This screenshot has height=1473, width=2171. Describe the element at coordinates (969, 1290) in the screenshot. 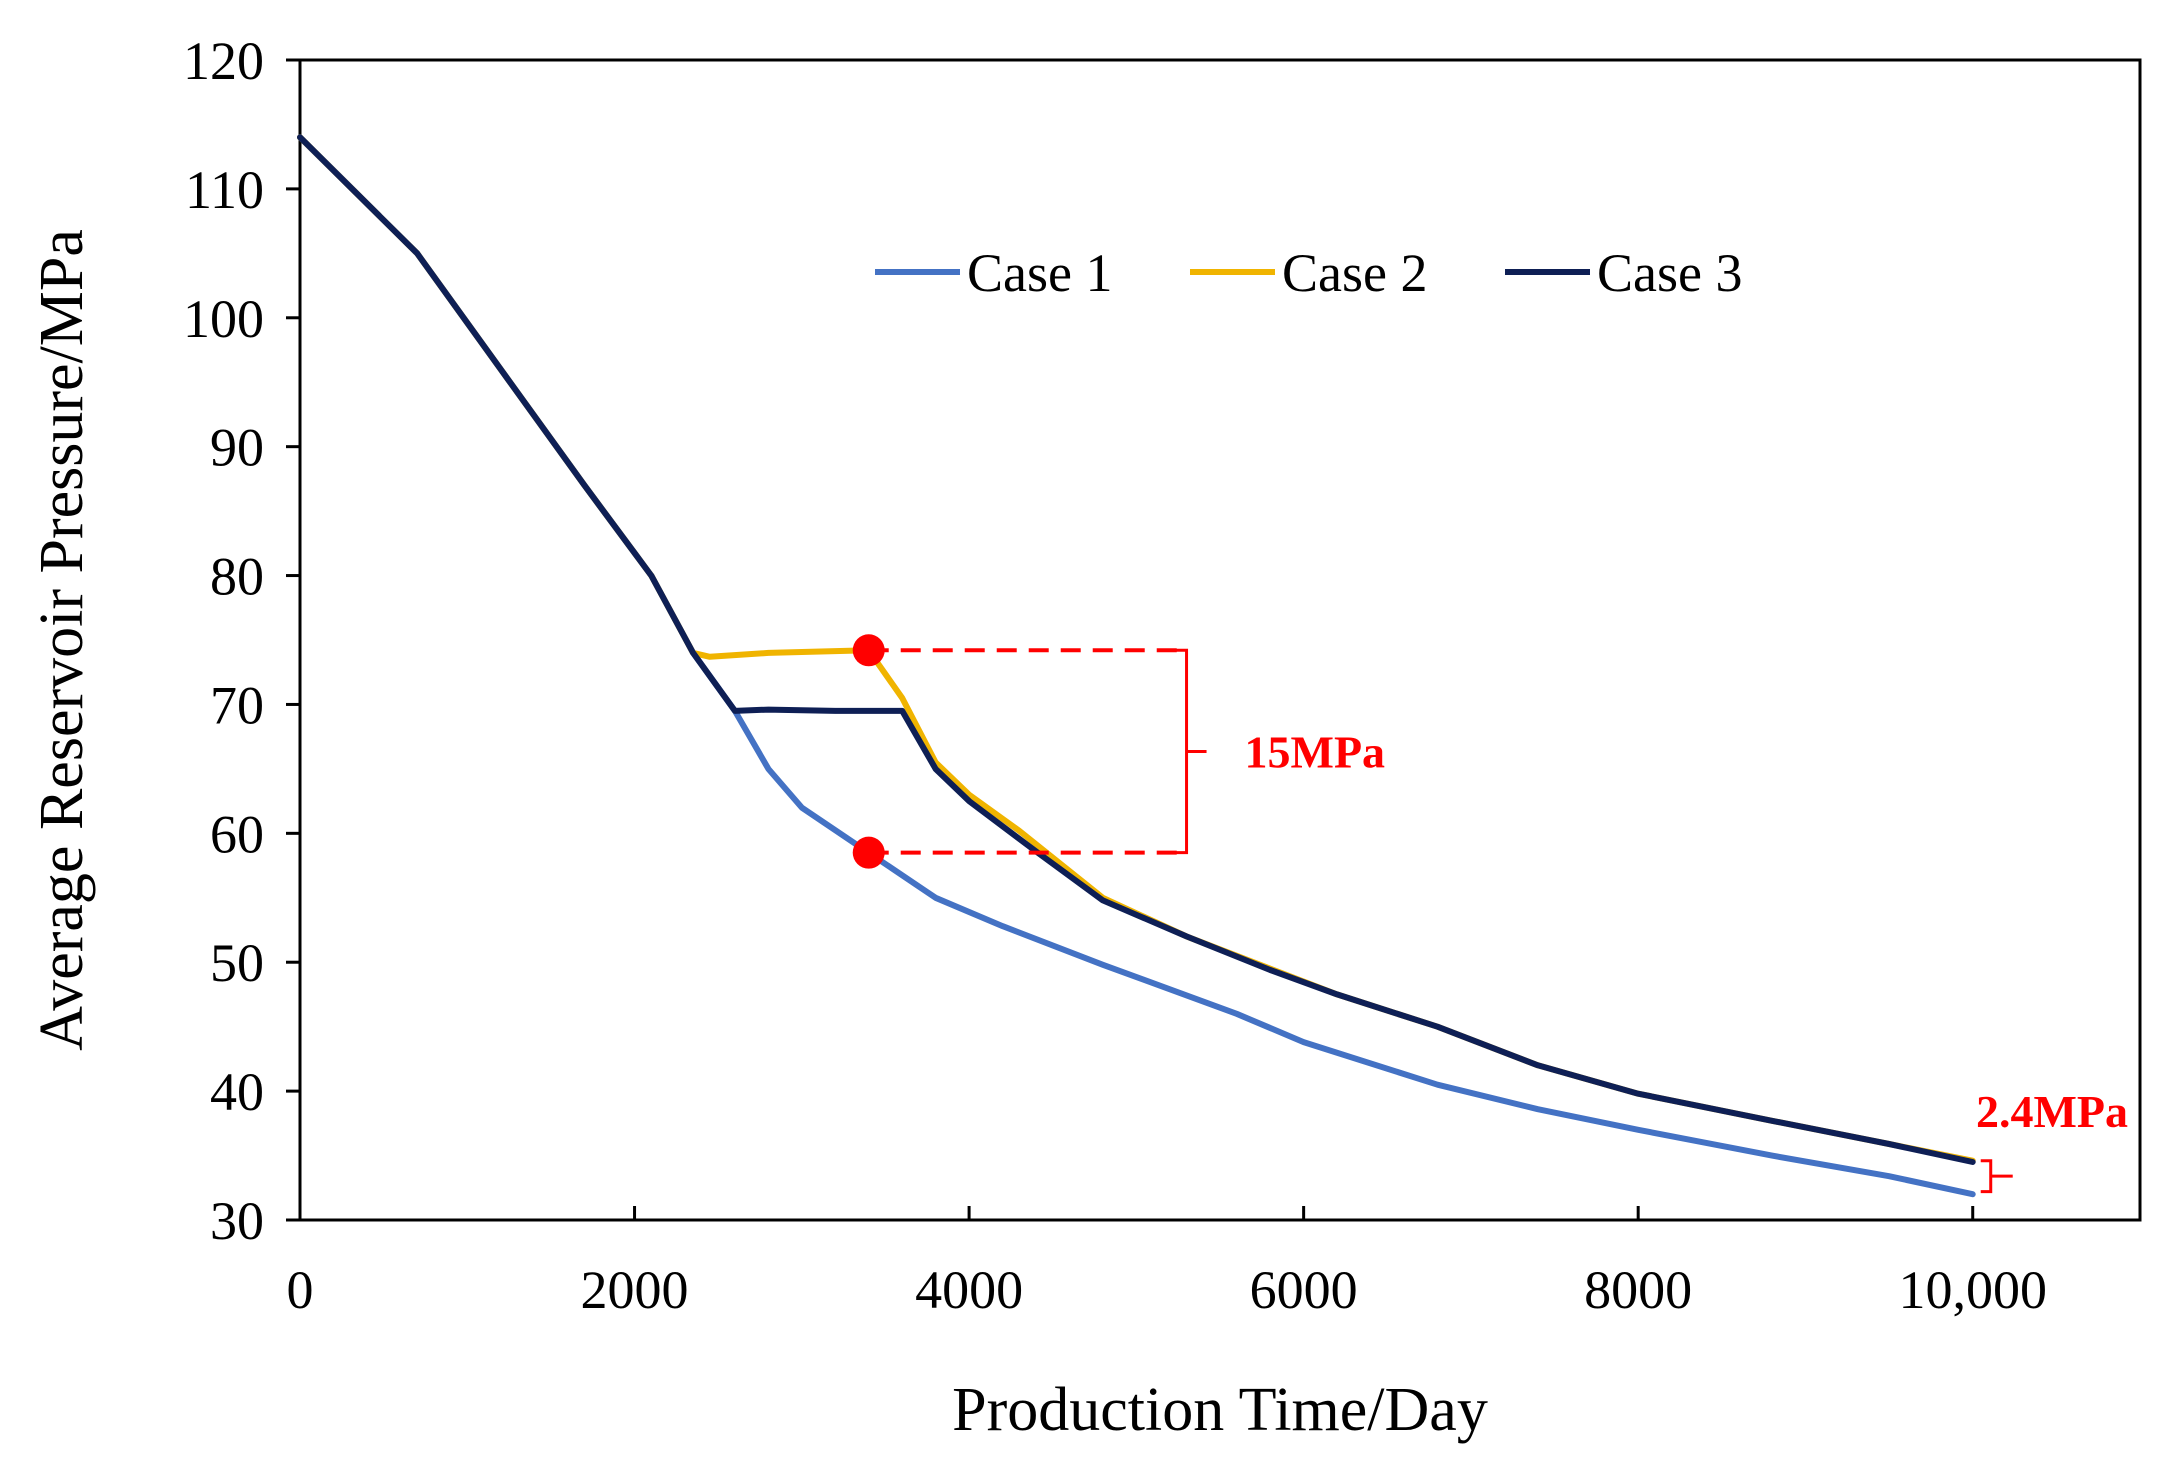

I see `x-tick-label: 4000` at that location.